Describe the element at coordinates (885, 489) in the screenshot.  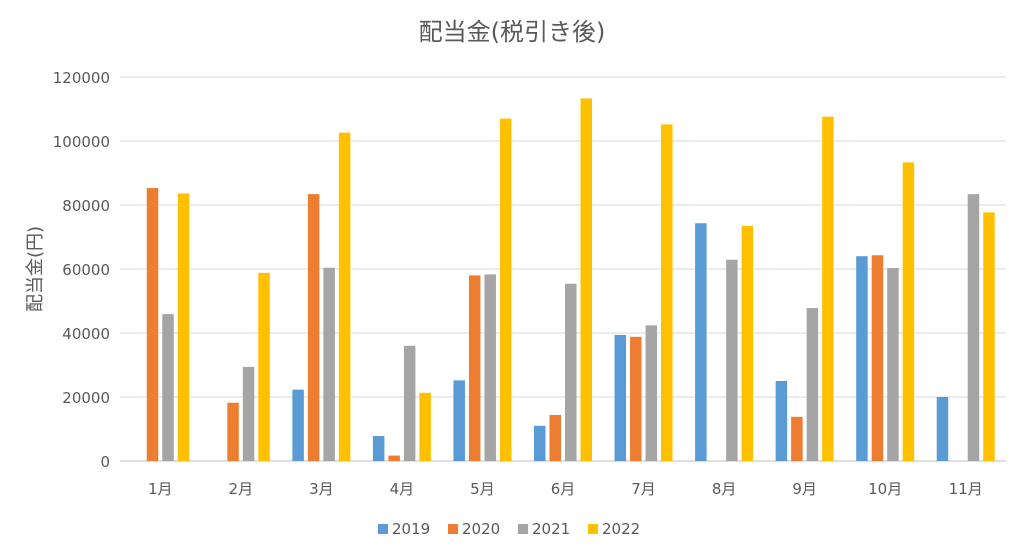
I see `x-tick-label: 10月` at that location.